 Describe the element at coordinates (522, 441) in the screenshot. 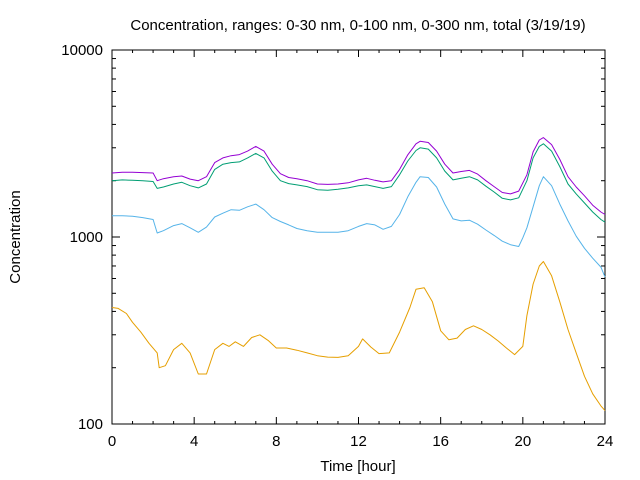

I see `x-tick-label: 20` at that location.